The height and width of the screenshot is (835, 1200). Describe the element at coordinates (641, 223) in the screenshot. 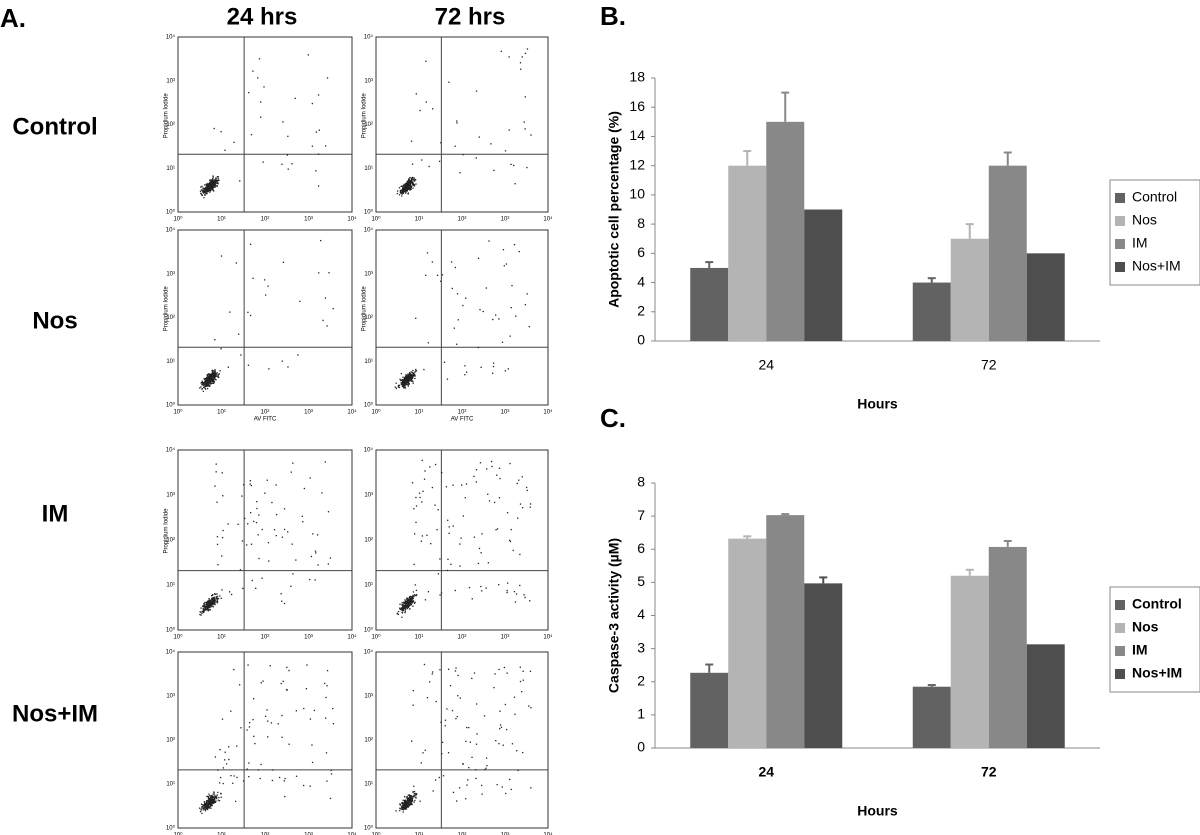

I see `y-tick-label: 8` at that location.